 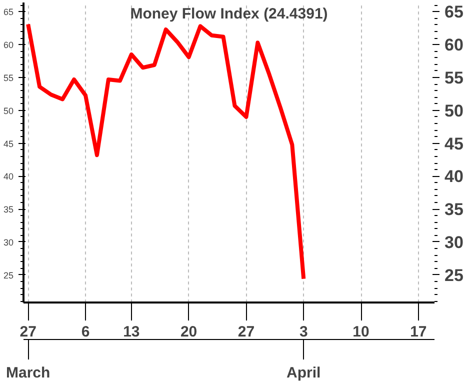 What do you see at coordinates (8, 78) in the screenshot?
I see `y-tick-label: 55` at bounding box center [8, 78].